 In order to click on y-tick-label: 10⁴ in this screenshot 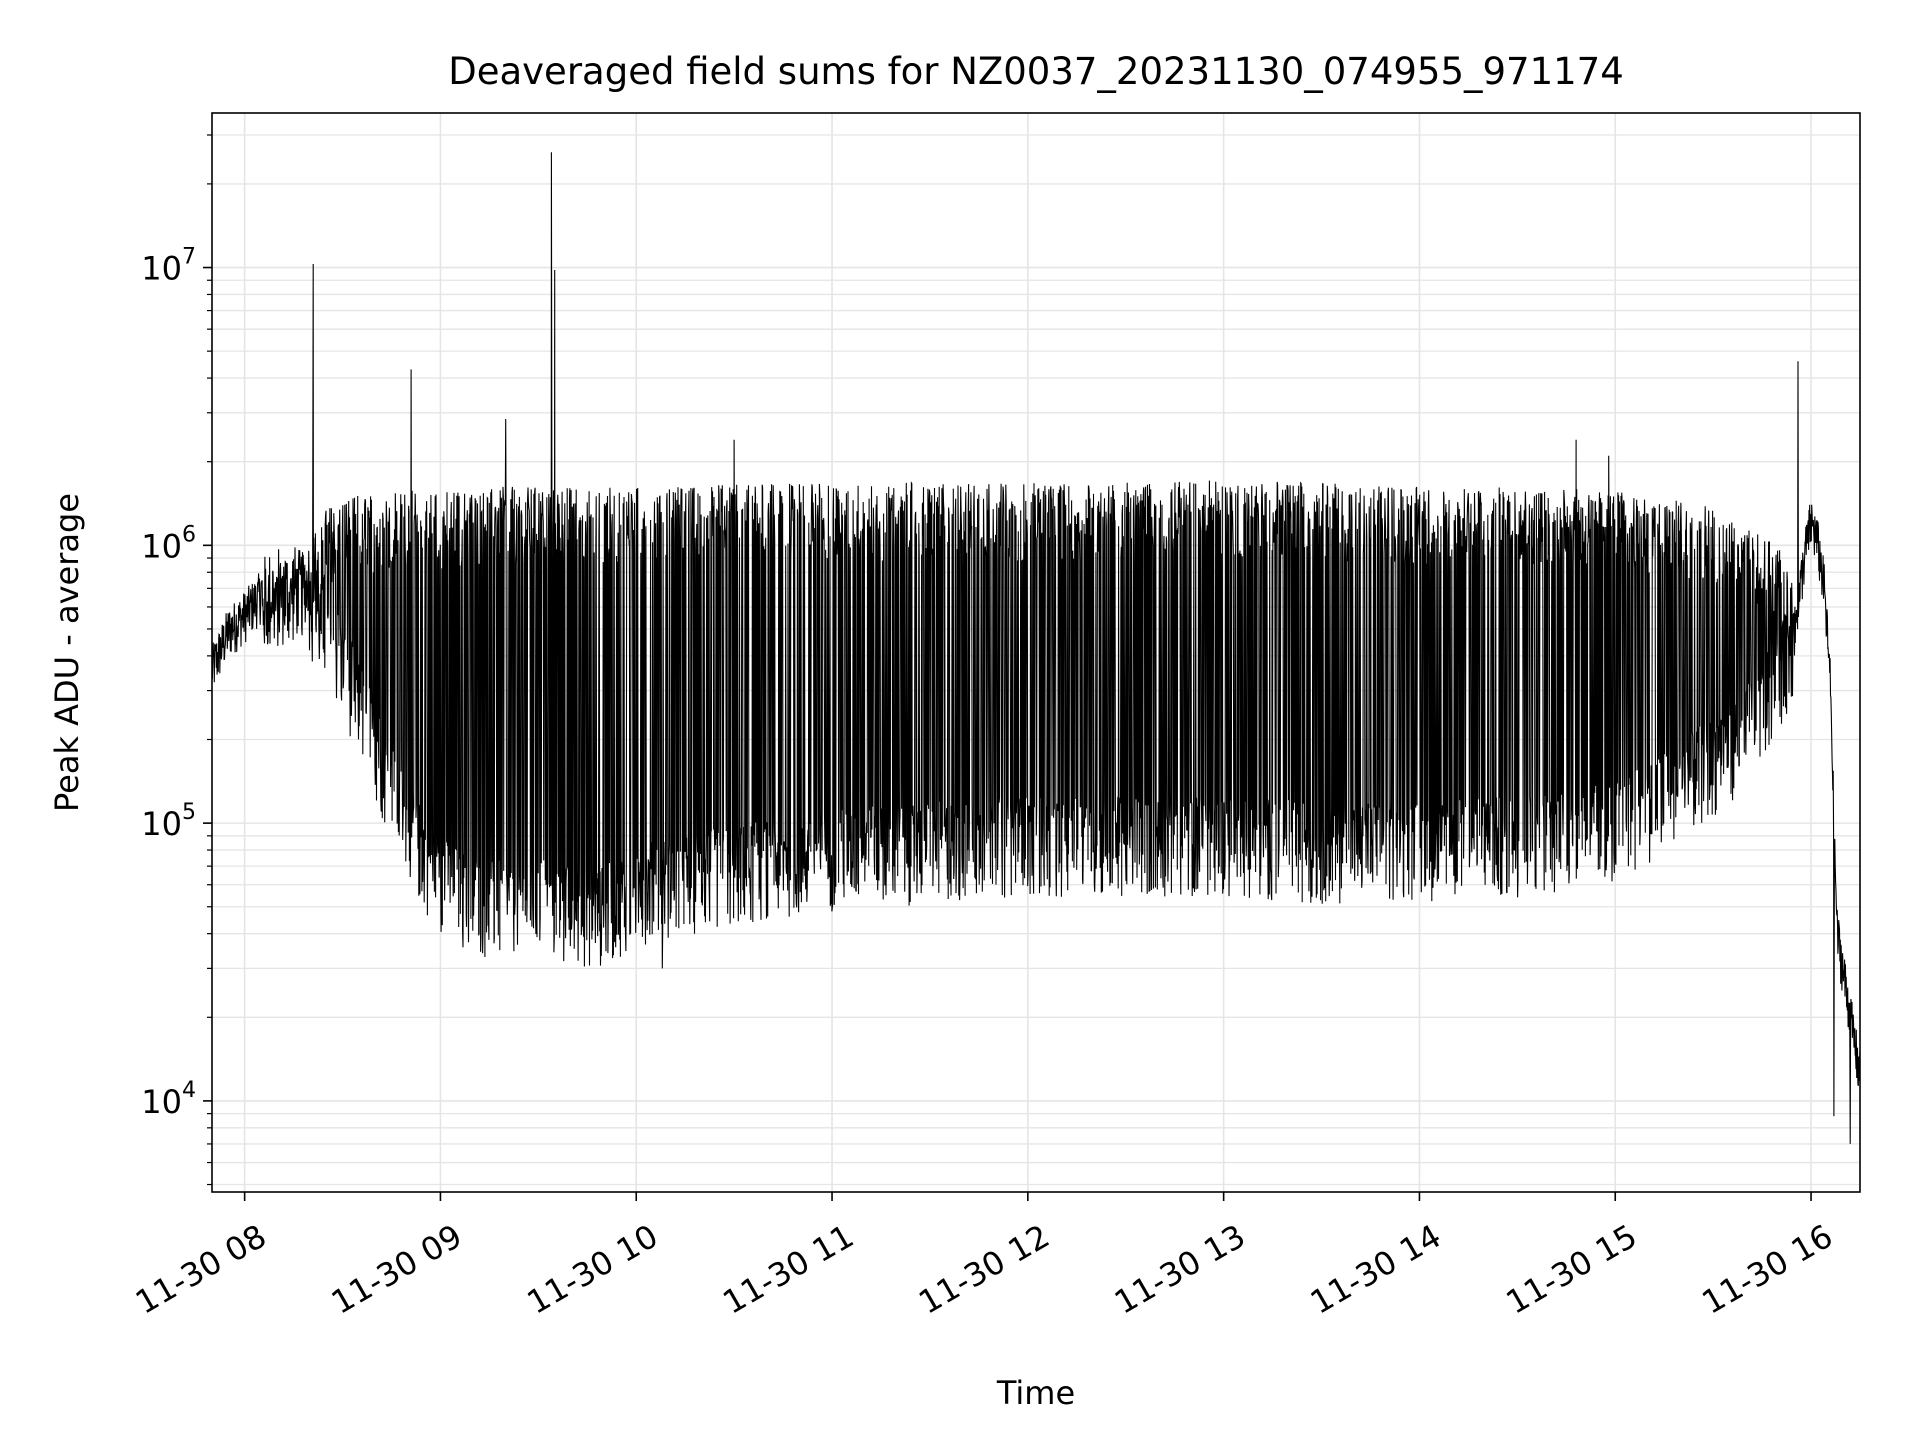, I will do `click(168, 1099)`.